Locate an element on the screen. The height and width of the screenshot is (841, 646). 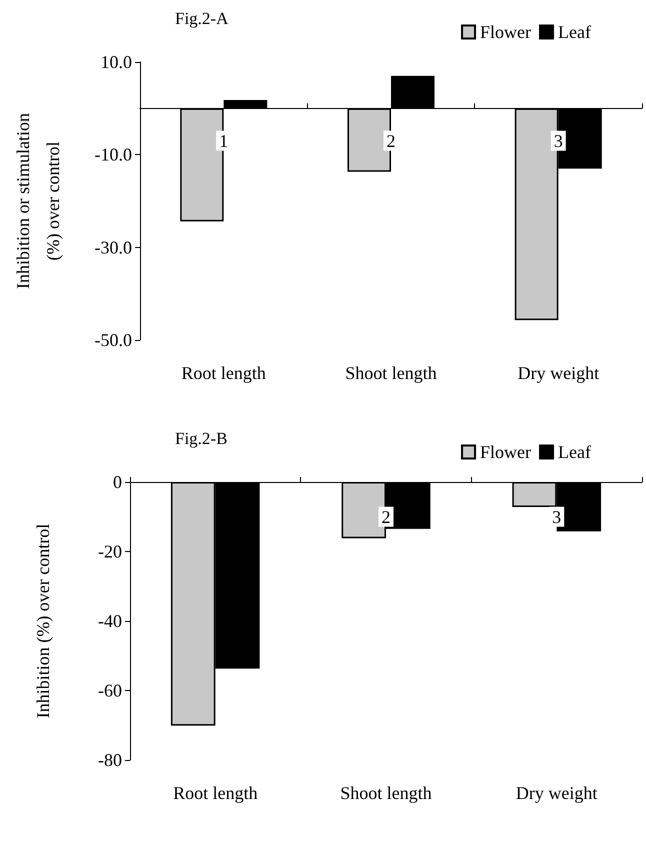
y-axis-title: Inhibition (%) over control is located at coordinates (43, 621).